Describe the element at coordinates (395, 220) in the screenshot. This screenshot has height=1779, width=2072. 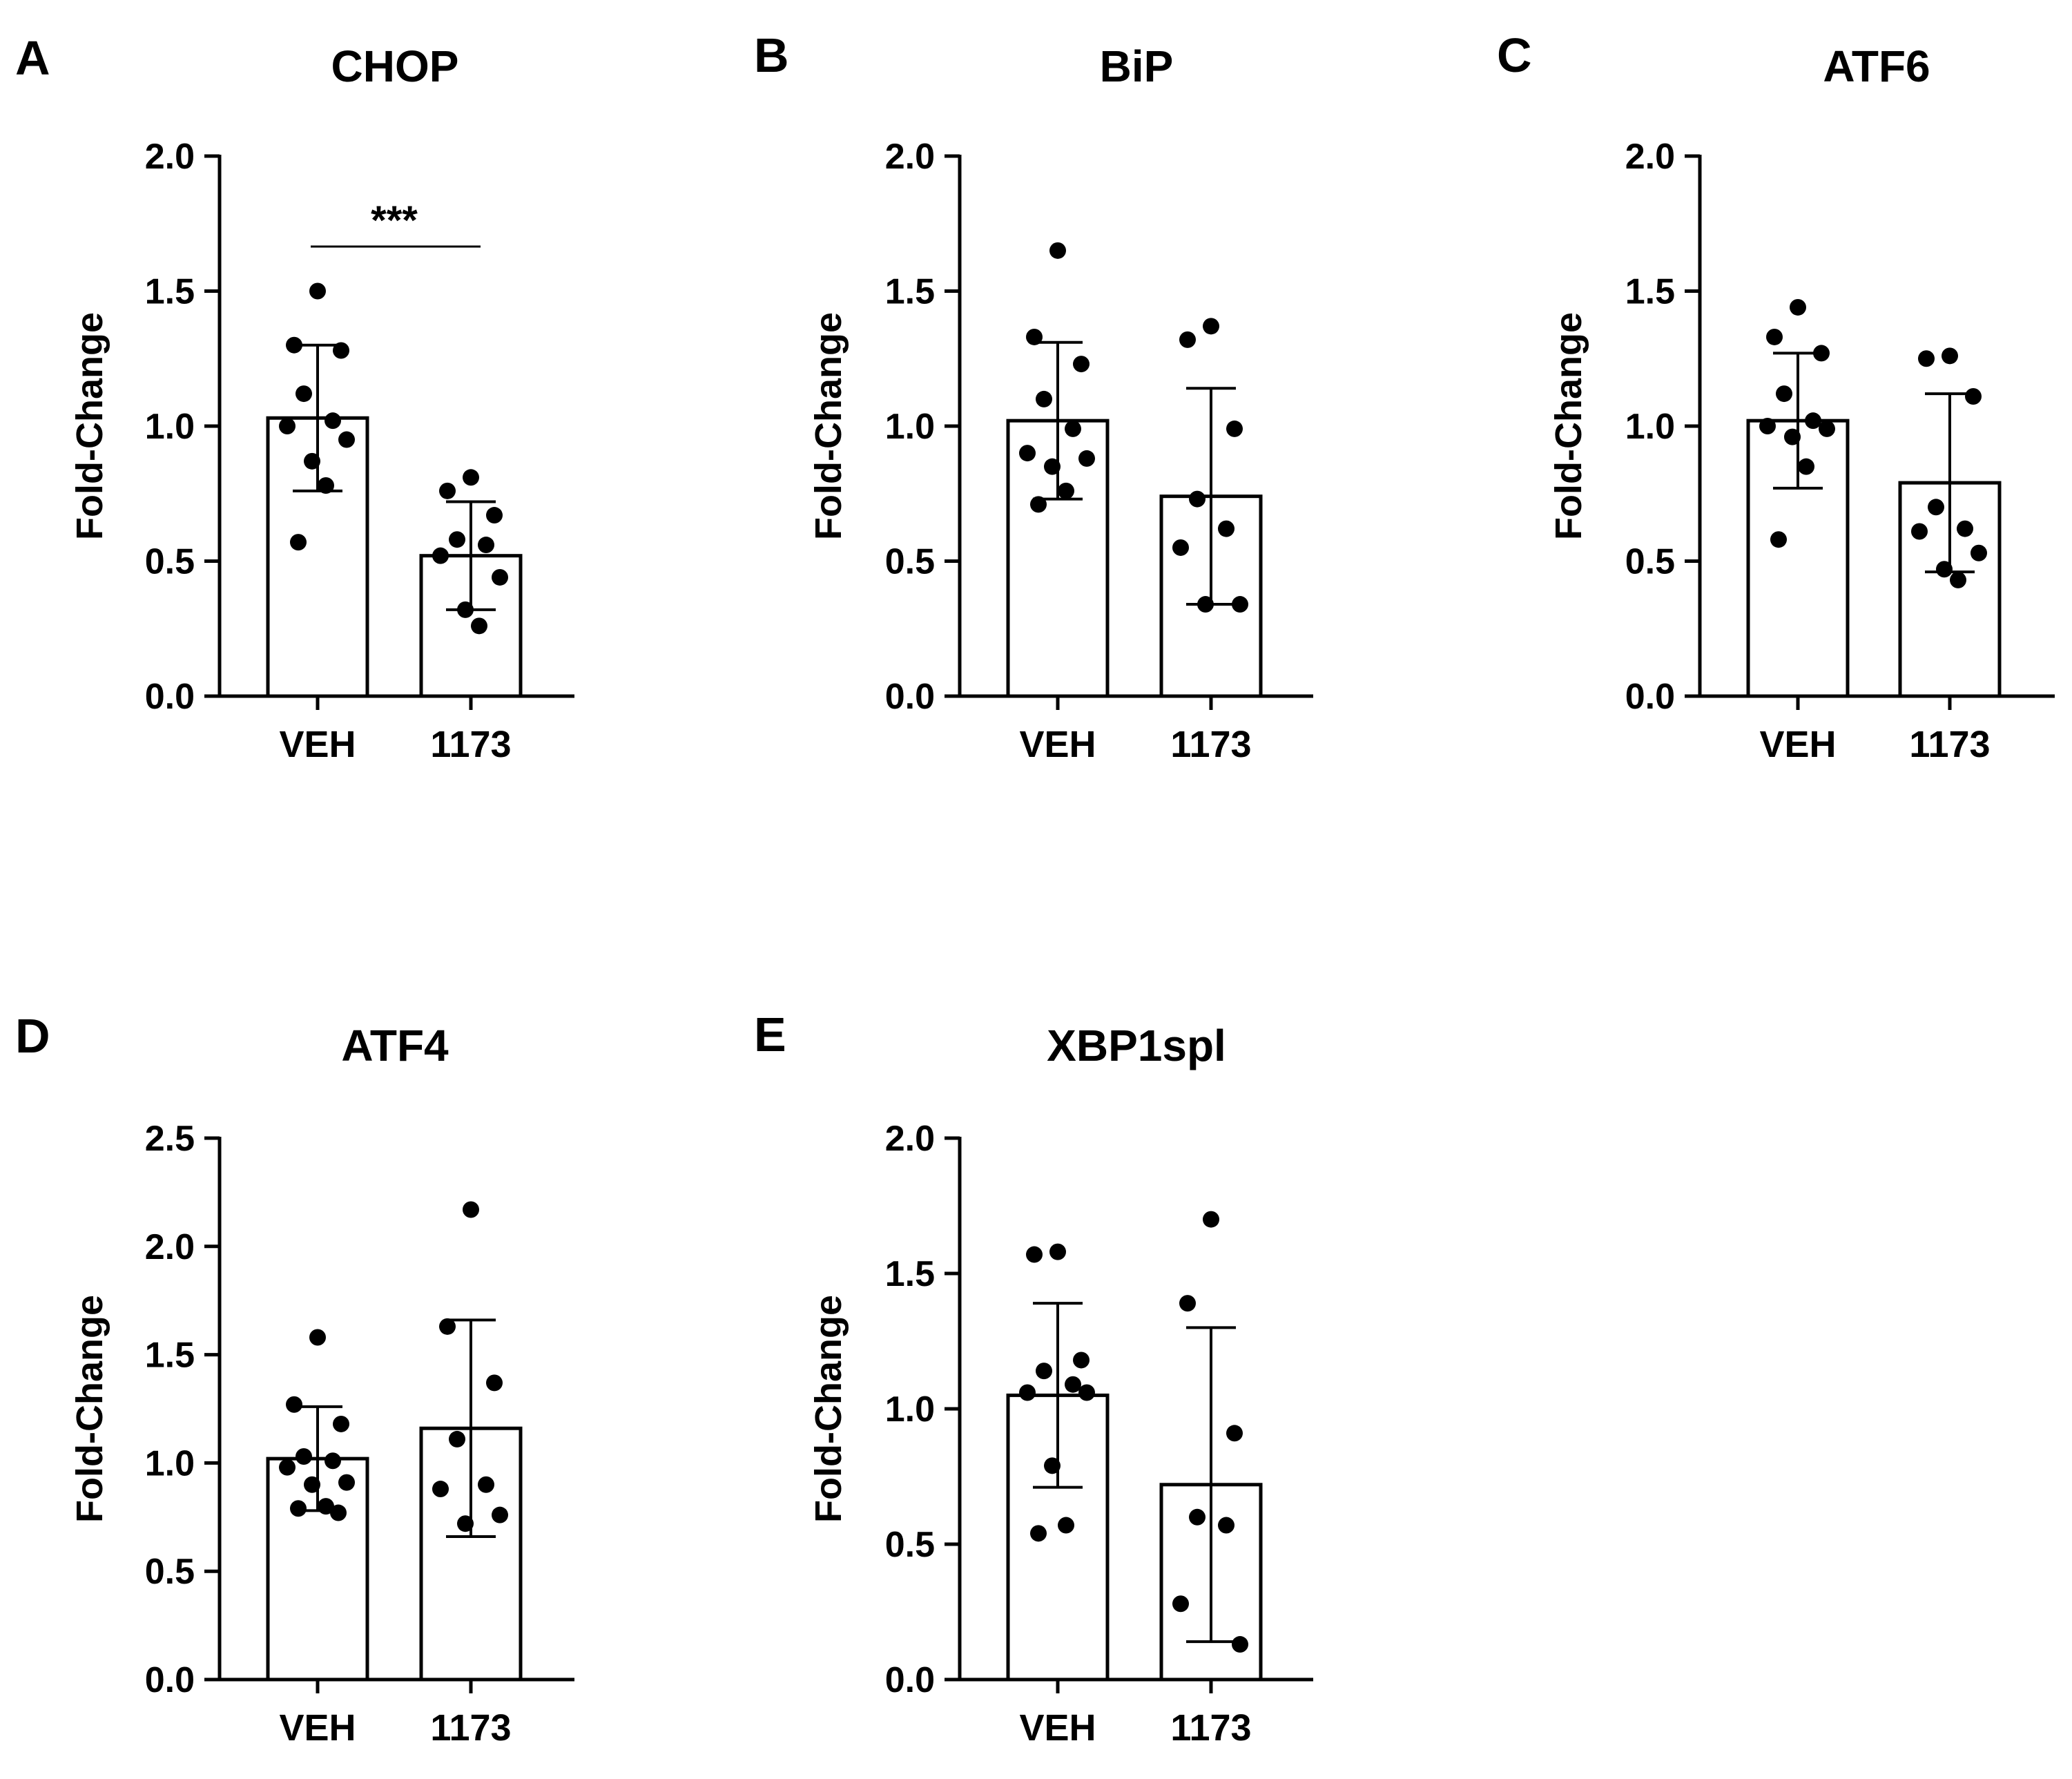
I see `significance-label: ***` at that location.